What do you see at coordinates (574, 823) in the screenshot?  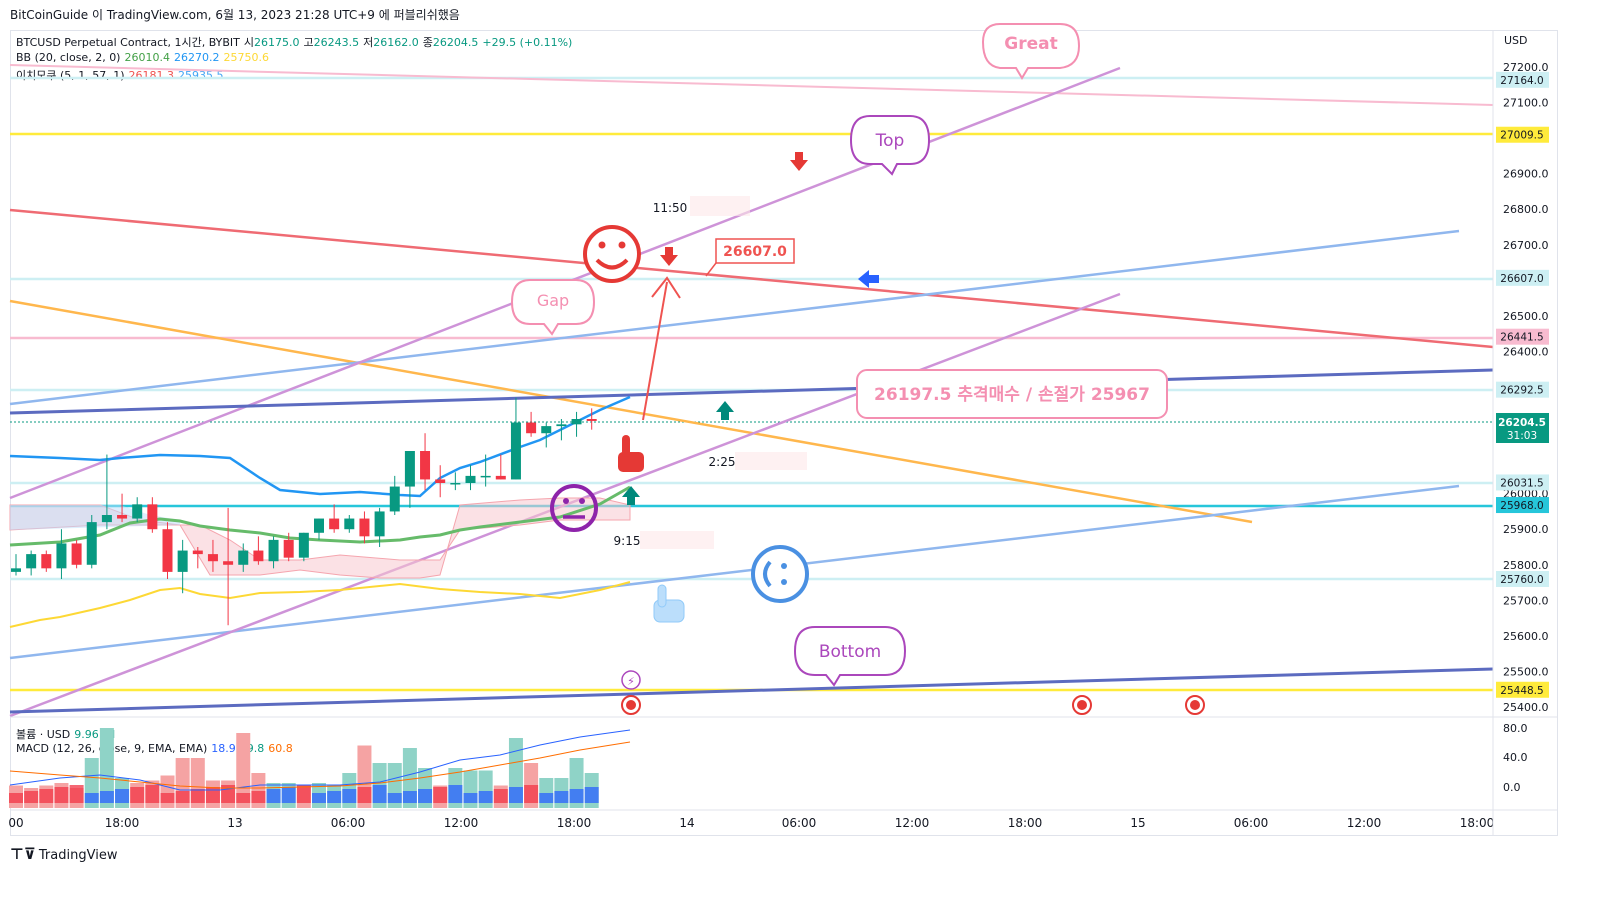 I see `time-tick-5: 18:00` at bounding box center [574, 823].